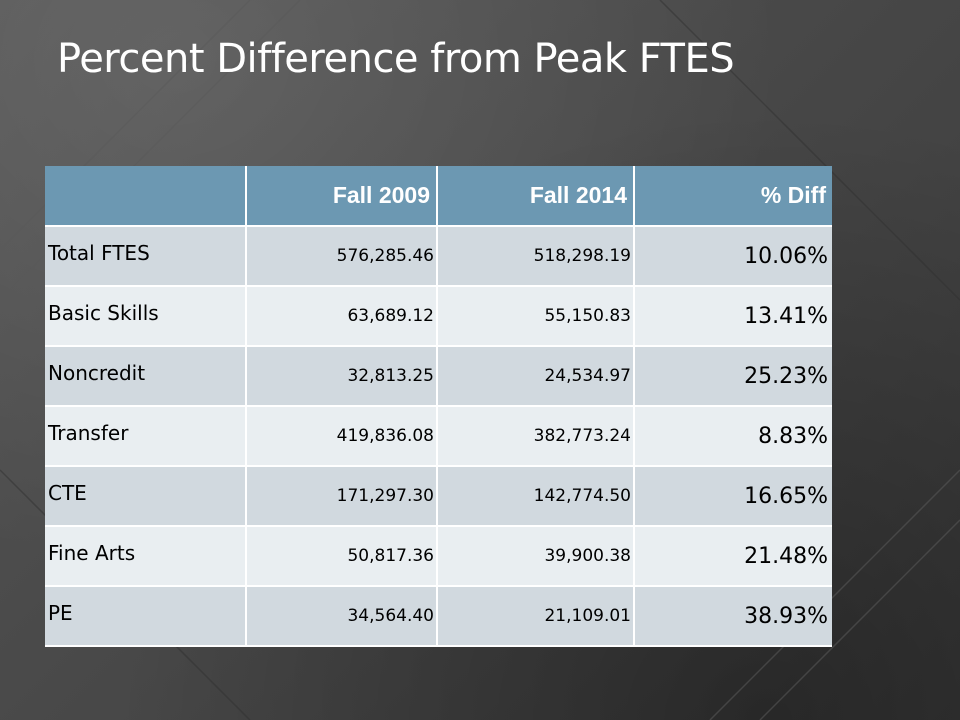 This screenshot has width=960, height=720. I want to click on fall-2014-value: 24,534.97, so click(536, 376).